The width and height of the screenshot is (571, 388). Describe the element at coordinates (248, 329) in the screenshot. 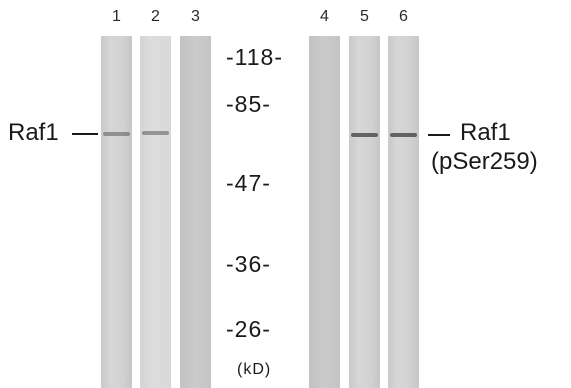

I see `marker-26: -26-` at that location.